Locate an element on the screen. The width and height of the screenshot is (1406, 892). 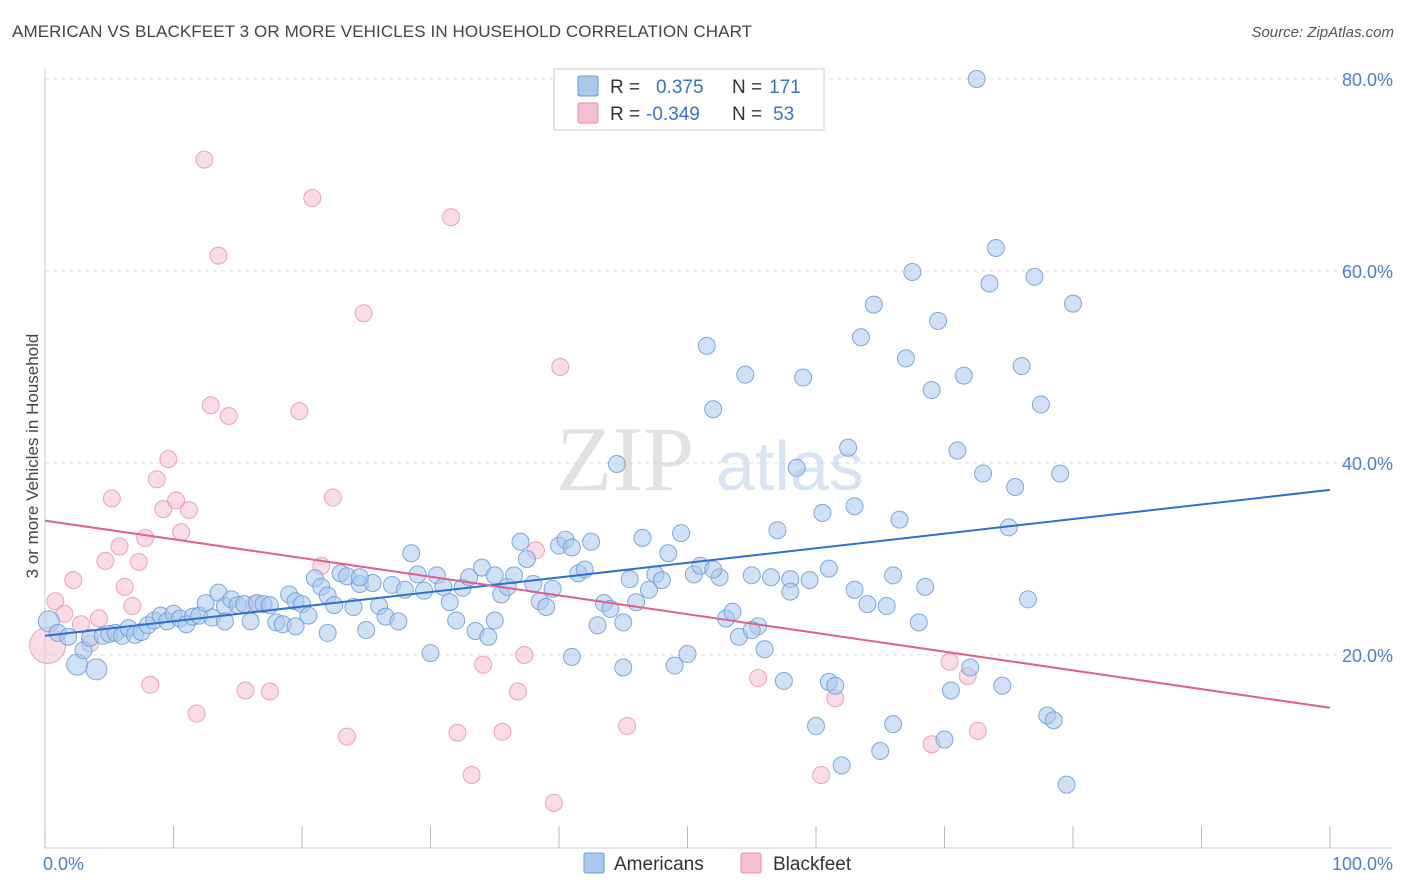
x-tick-label: 0.0% is located at coordinates (63, 864).